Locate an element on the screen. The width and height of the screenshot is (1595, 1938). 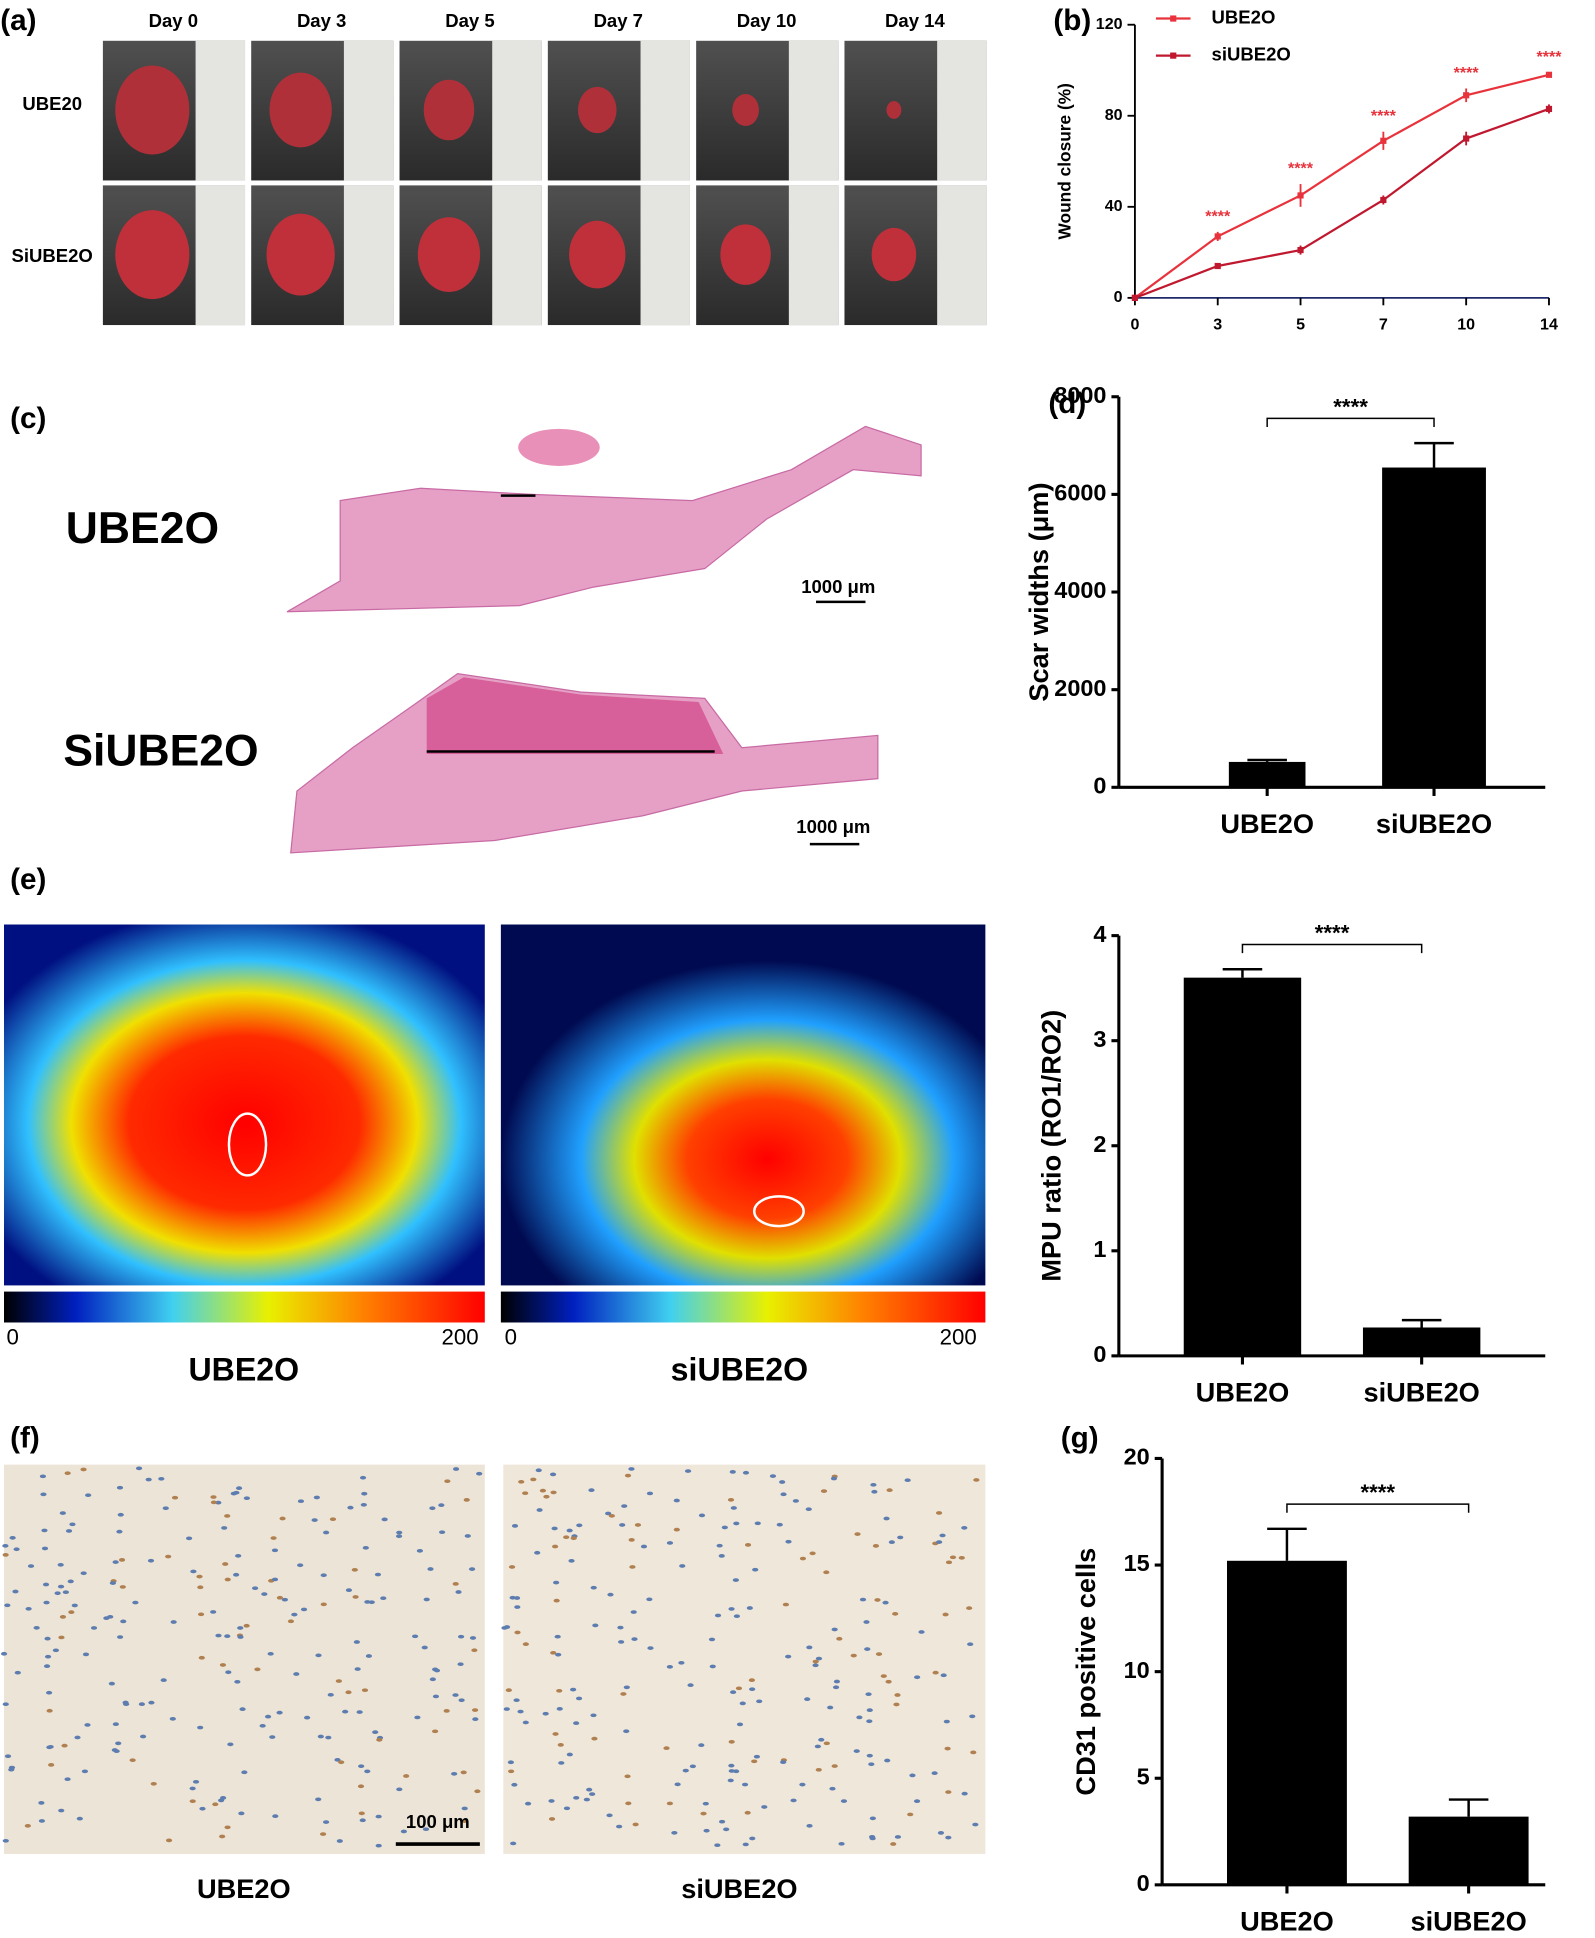
bar is located at coordinates (1421, 1341).